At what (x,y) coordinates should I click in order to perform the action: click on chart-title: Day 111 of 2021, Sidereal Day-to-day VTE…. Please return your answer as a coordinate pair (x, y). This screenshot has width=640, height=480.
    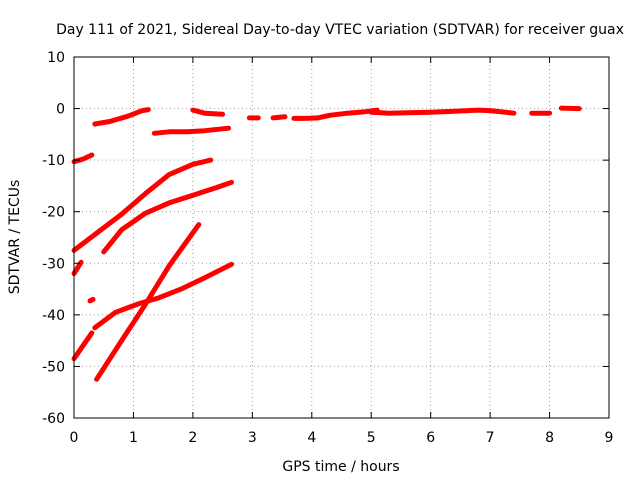
    Looking at the image, I should click on (340, 30).